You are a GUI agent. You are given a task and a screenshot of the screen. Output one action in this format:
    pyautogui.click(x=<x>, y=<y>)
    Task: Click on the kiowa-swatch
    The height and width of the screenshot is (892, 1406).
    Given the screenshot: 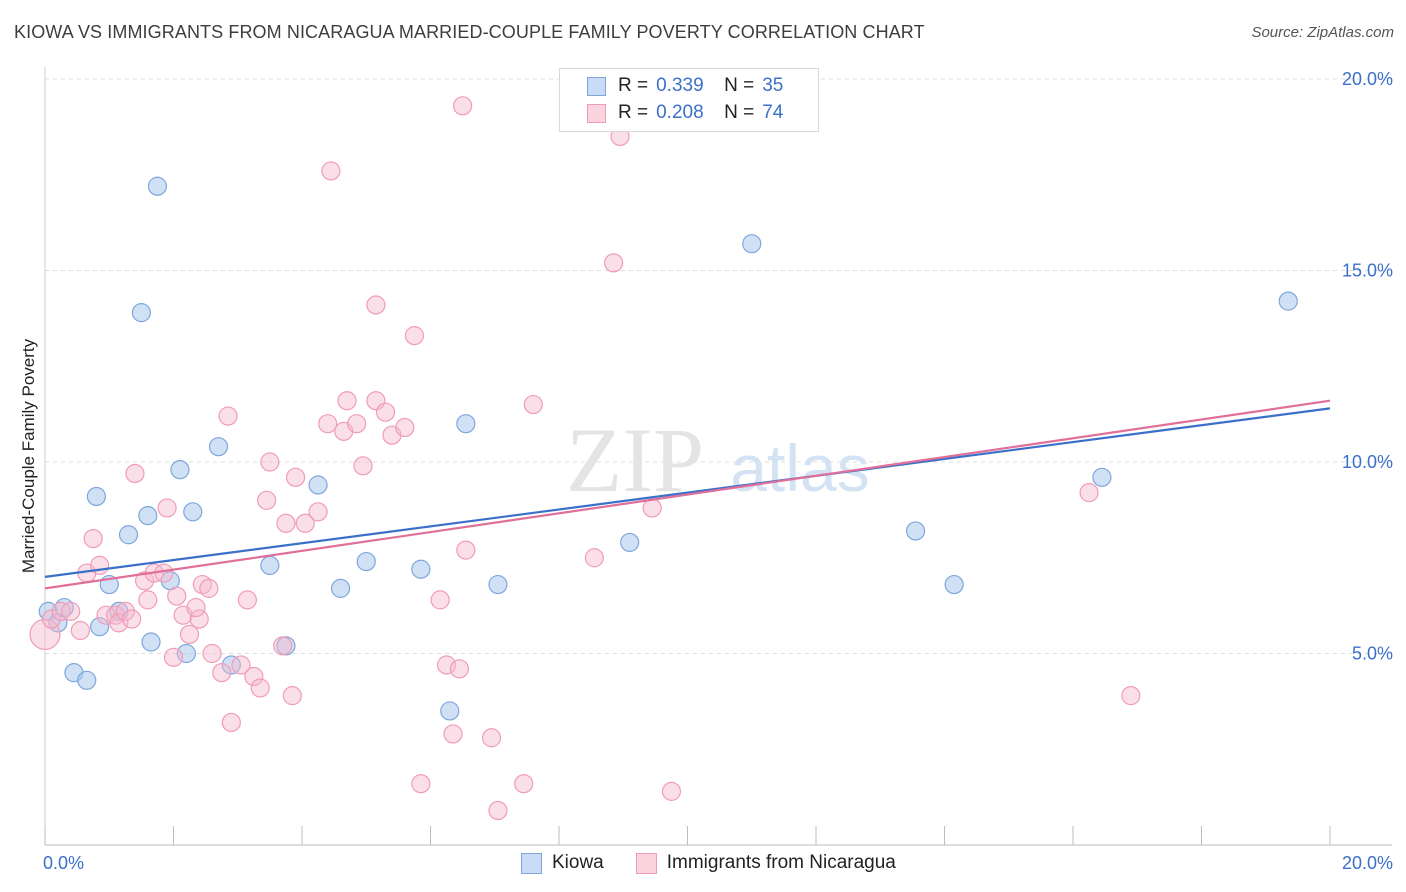 What is the action you would take?
    pyautogui.click(x=596, y=86)
    